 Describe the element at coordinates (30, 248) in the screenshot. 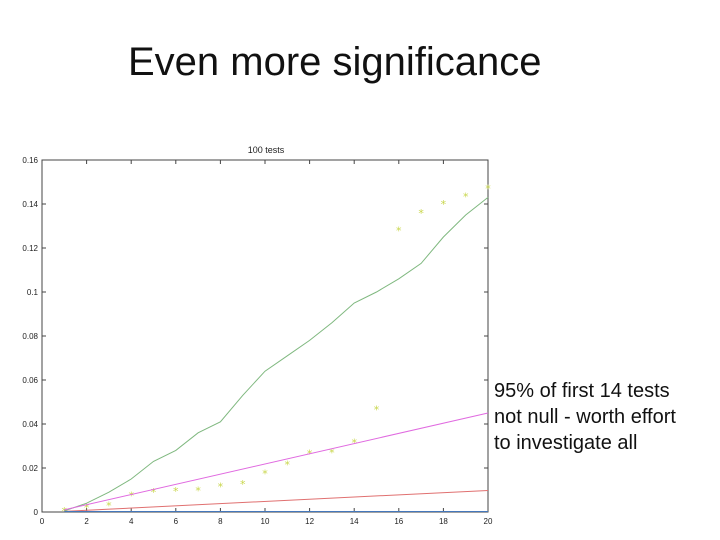

I see `y-tick-label: 0.12` at that location.